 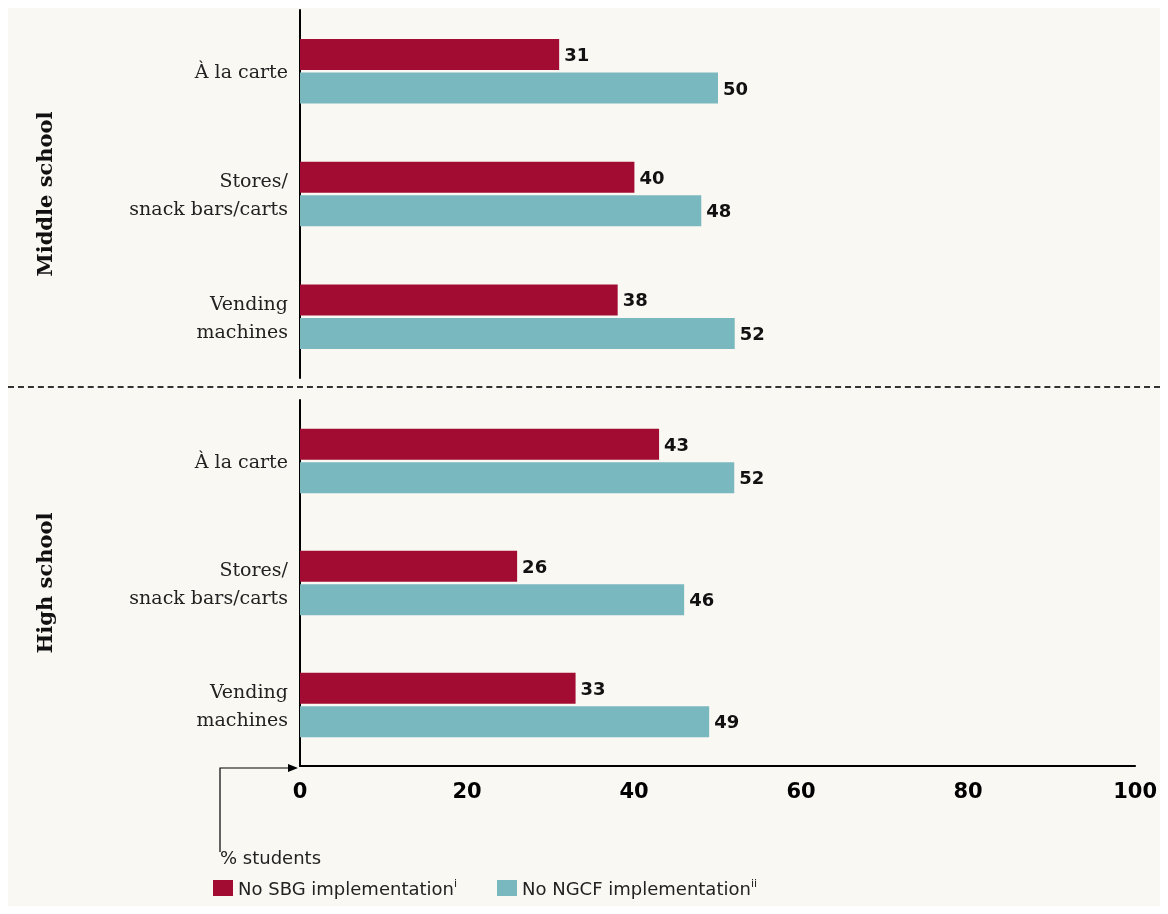 What do you see at coordinates (44, 194) in the screenshot?
I see `y-axis-title: Middle school` at bounding box center [44, 194].